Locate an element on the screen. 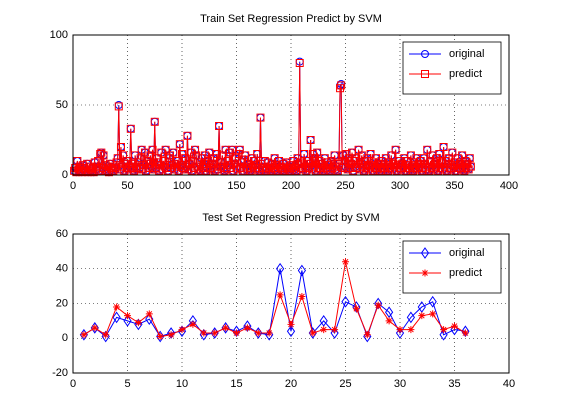  legend-box is located at coordinates (452, 68).